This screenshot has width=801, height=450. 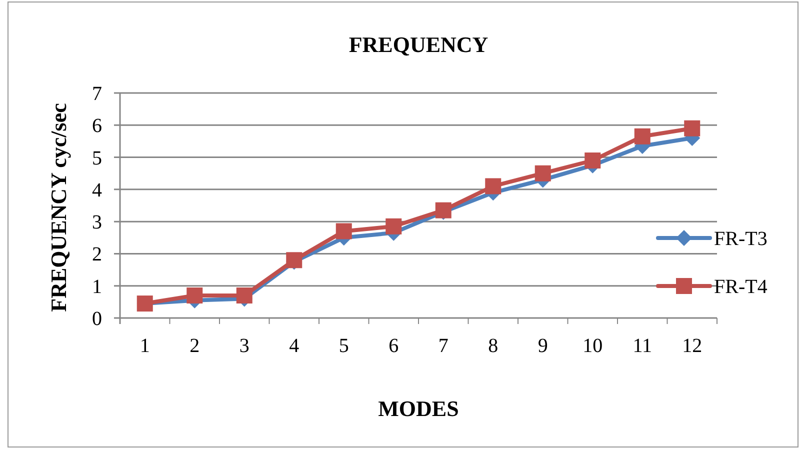 I want to click on x-tick-label: 5, so click(x=343, y=346).